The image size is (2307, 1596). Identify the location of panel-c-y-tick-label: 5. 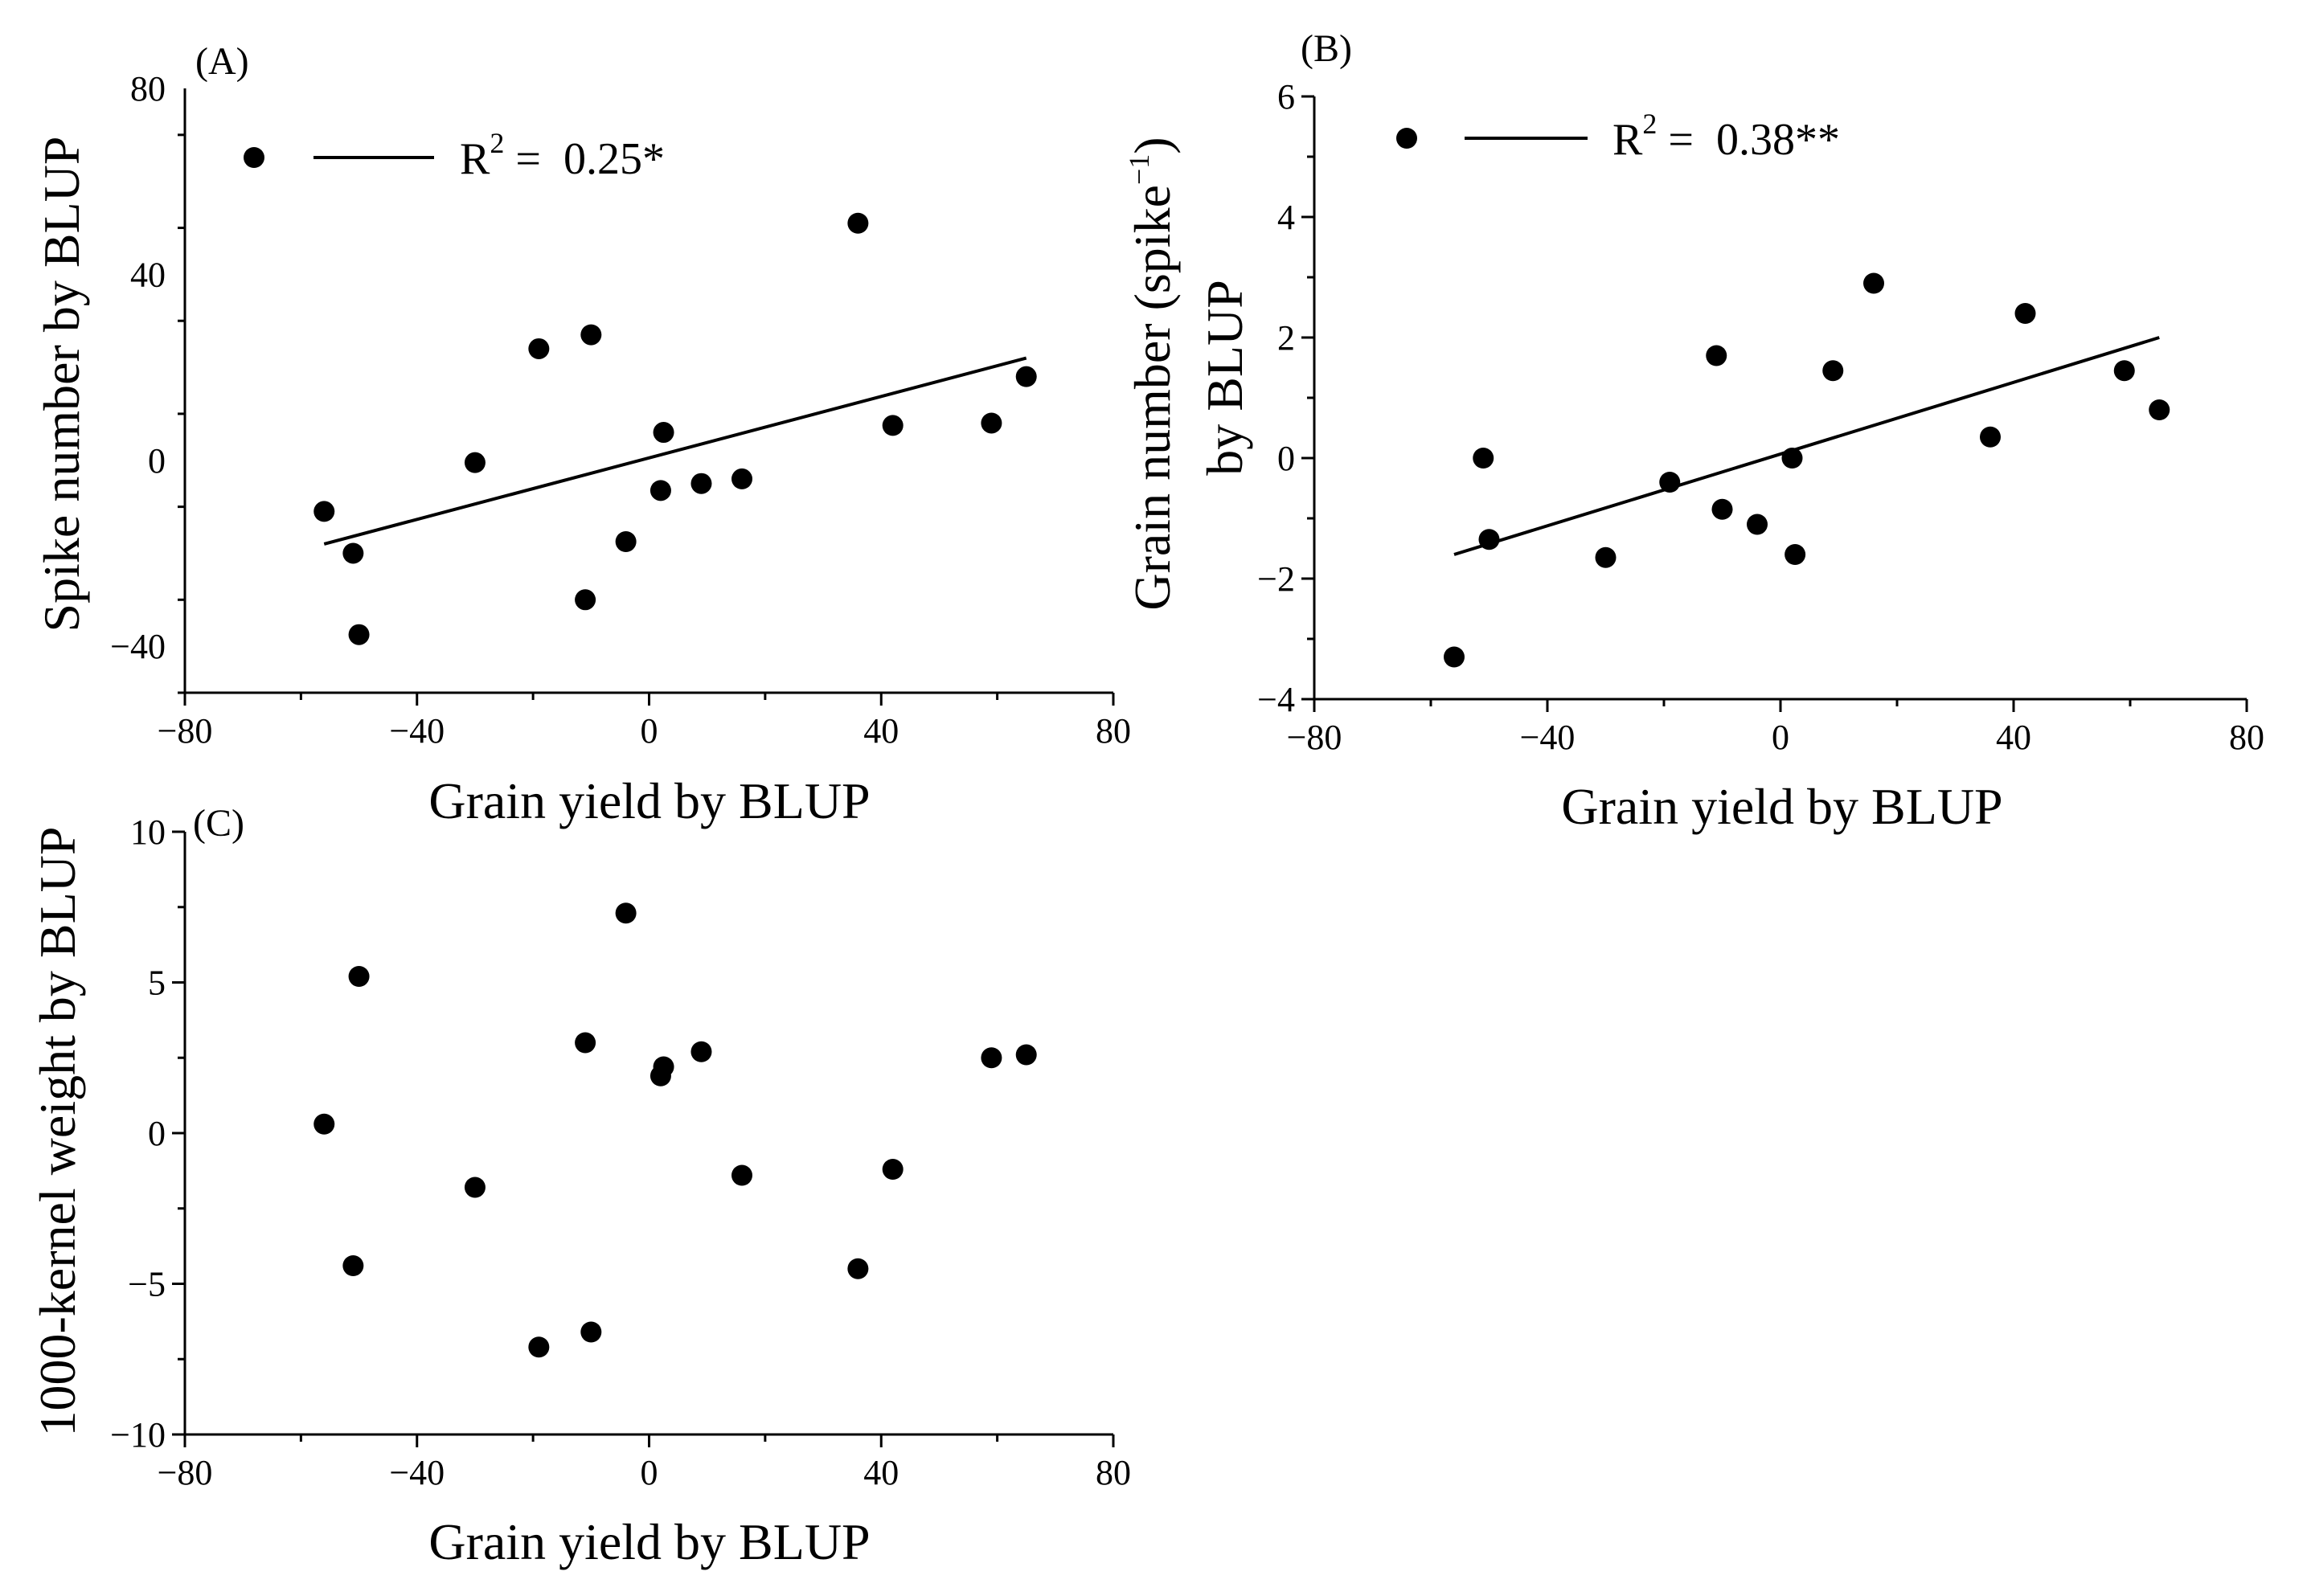
(157, 983).